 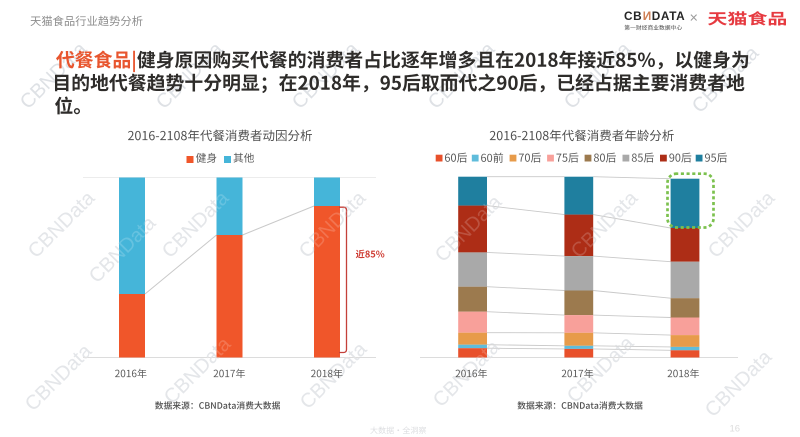 What do you see at coordinates (647, 16) in the screenshot?
I see `svg-text: N` at bounding box center [647, 16].